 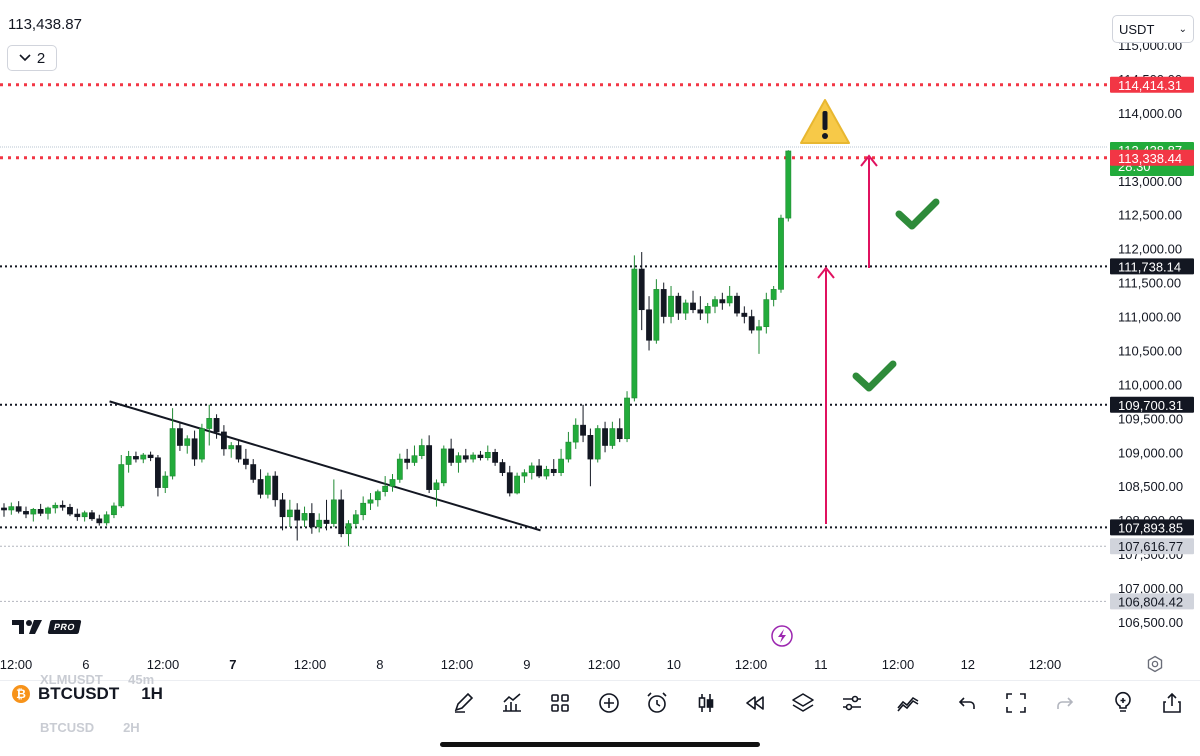 I want to click on price-axis-label: 111,738.14, so click(x=1152, y=266).